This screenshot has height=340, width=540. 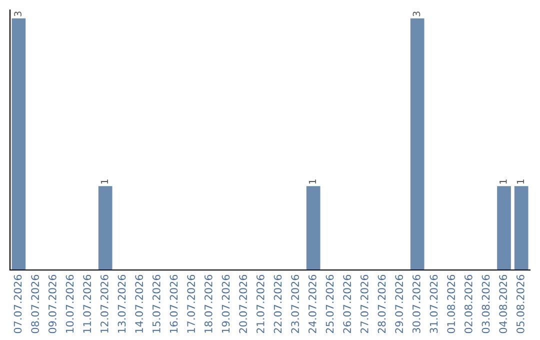 What do you see at coordinates (174, 303) in the screenshot?
I see `x-tick-label: 16.07.2026` at bounding box center [174, 303].